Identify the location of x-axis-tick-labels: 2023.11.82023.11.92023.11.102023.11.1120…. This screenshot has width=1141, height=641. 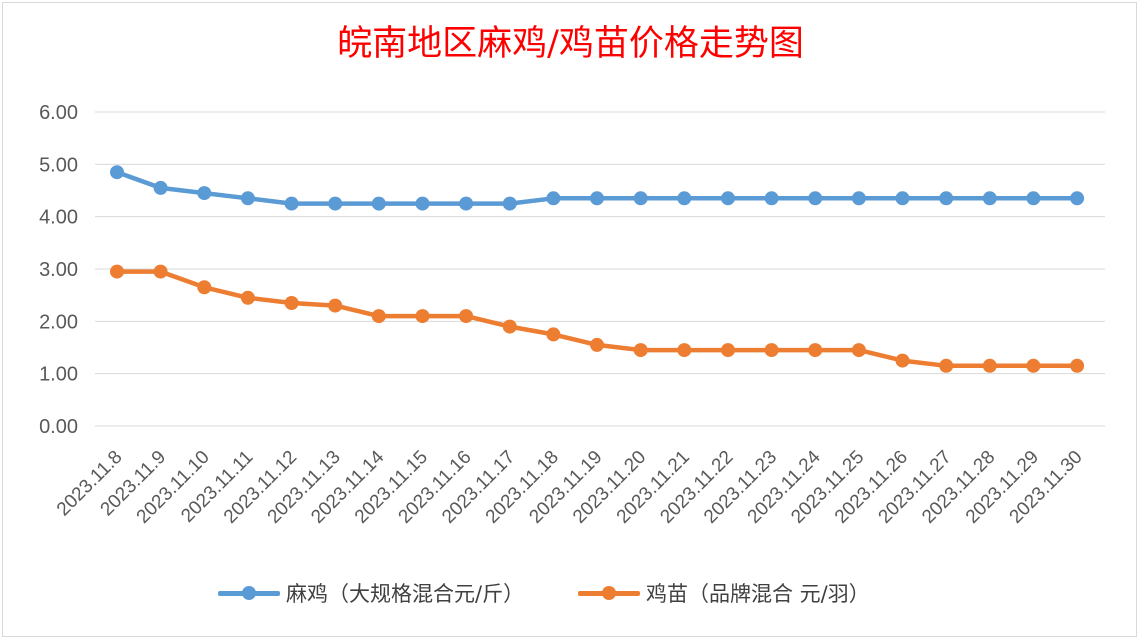
(570, 486).